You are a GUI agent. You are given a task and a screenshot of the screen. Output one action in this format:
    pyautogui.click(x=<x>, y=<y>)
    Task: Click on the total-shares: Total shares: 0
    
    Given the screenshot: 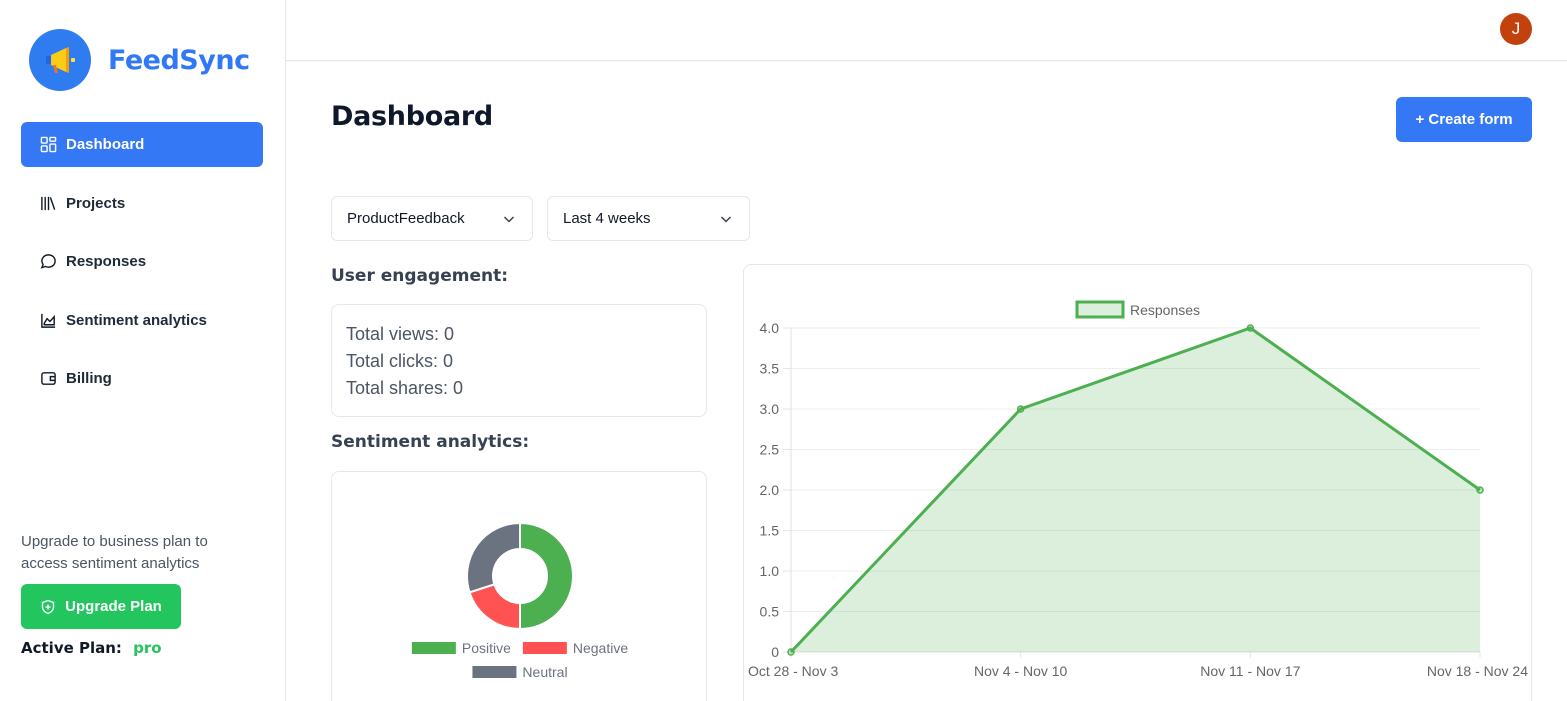 What is the action you would take?
    pyautogui.click(x=405, y=388)
    